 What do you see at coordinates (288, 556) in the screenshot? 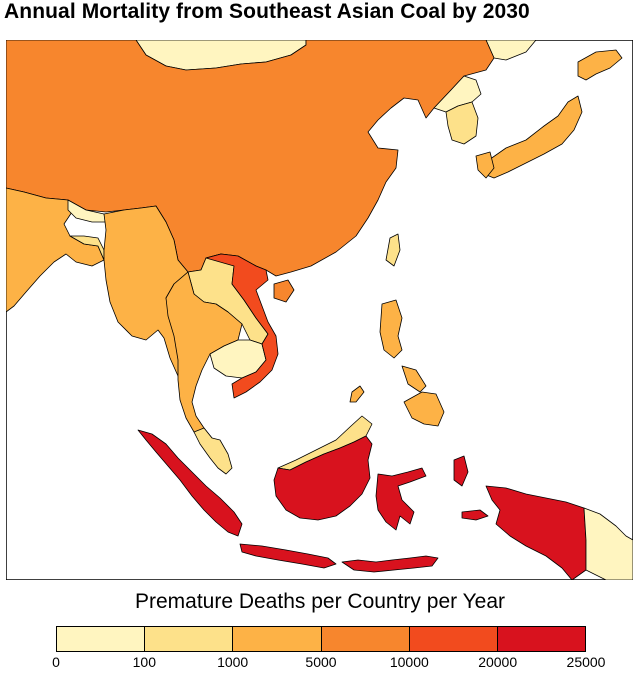
I see `region-indonesia-java` at bounding box center [288, 556].